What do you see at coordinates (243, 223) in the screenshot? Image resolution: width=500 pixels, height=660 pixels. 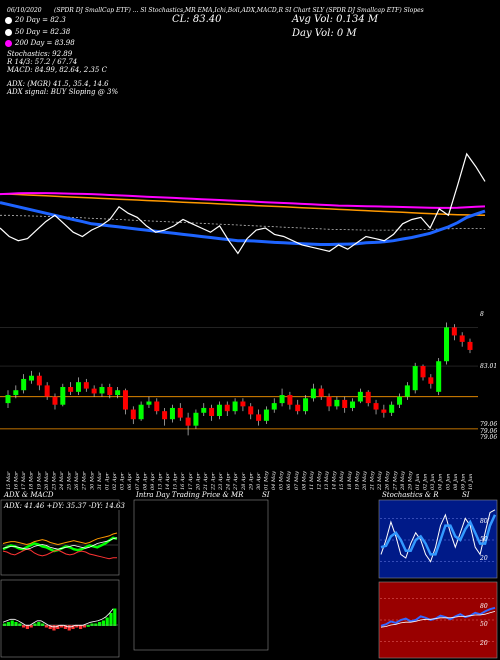 I see `ema-series-ema-blue` at bounding box center [243, 223].